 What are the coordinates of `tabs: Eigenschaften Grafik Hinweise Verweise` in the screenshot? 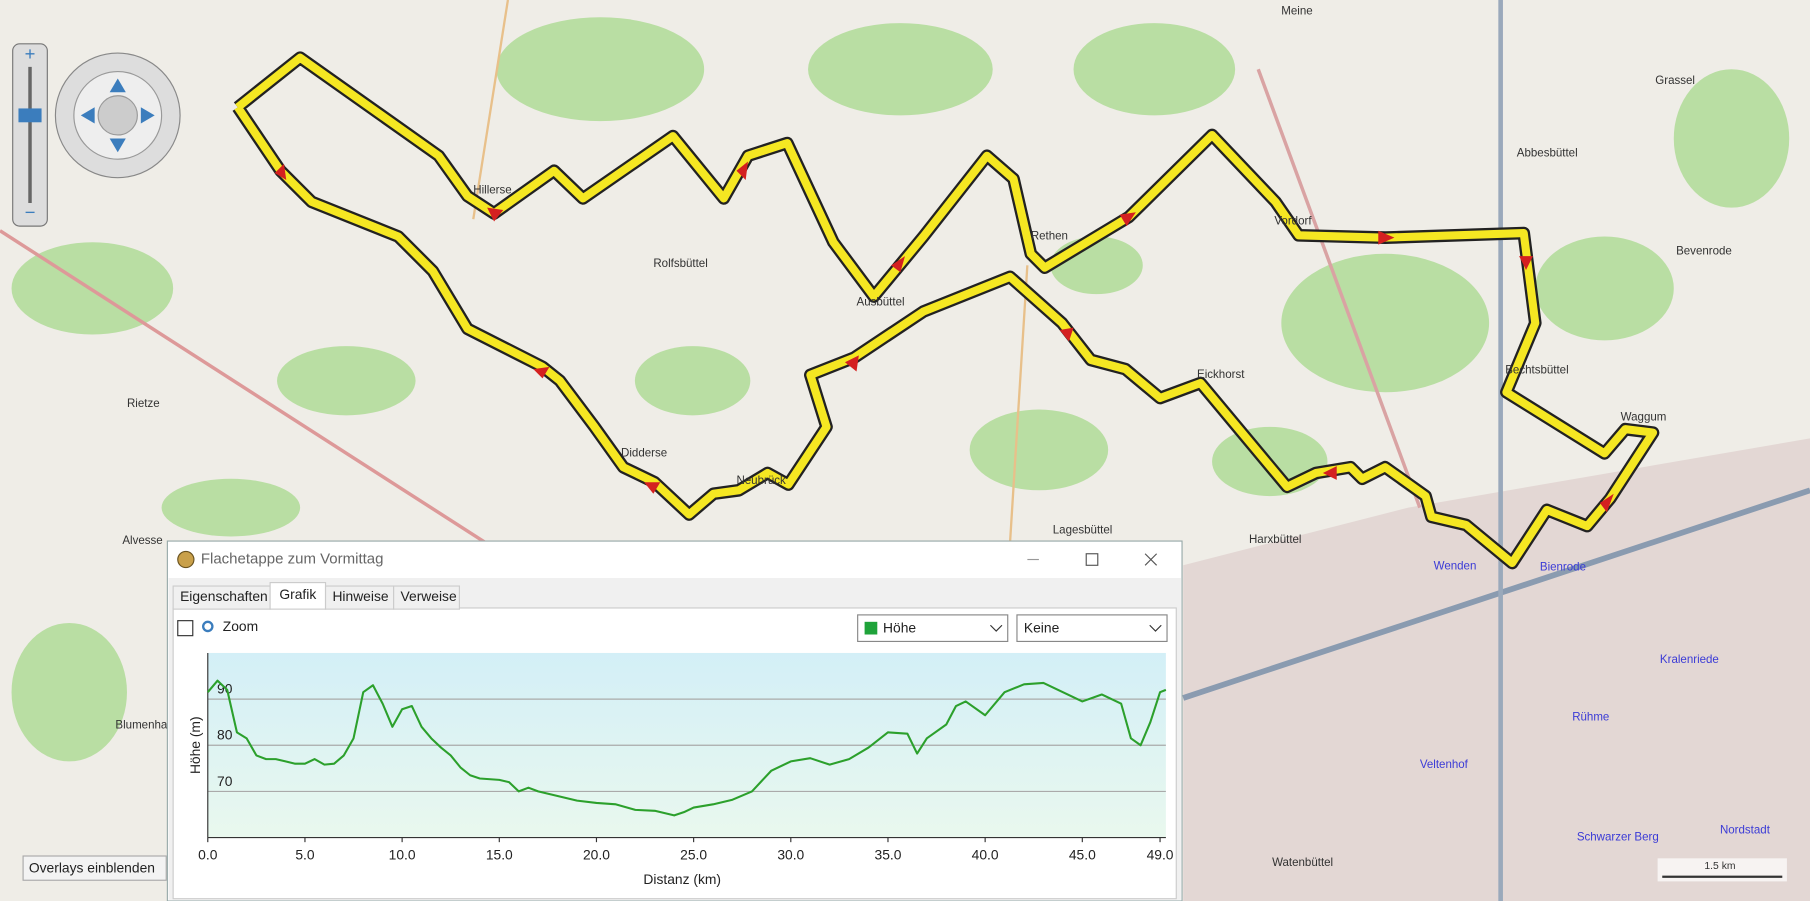 It's located at (316, 596).